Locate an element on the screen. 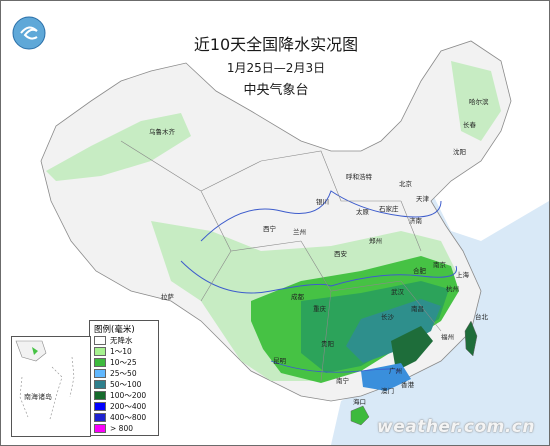 The height and width of the screenshot is (446, 550). city-chongqing: 重庆 is located at coordinates (320, 308).